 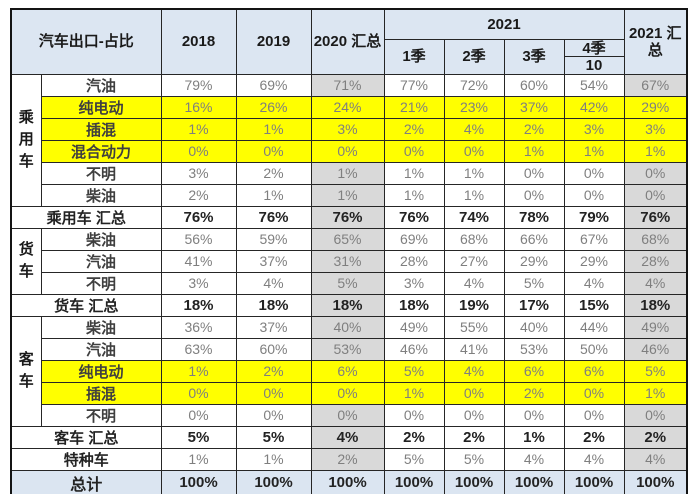 I want to click on table-row: 汽油 41% 37% 31% 28% 27% 29% 29% 28%, so click(x=349, y=261).